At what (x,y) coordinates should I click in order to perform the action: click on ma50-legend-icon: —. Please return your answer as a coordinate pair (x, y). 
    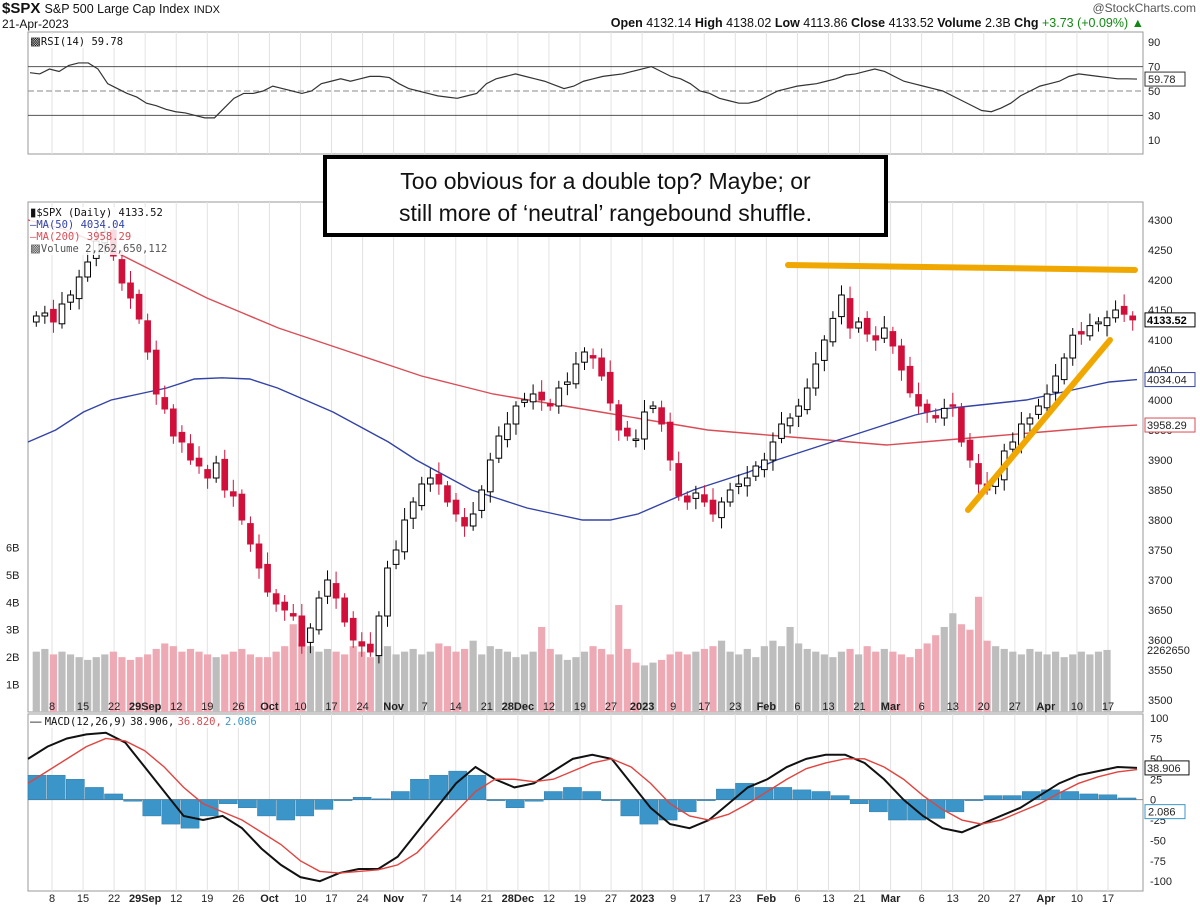
    Looking at the image, I should click on (33, 225).